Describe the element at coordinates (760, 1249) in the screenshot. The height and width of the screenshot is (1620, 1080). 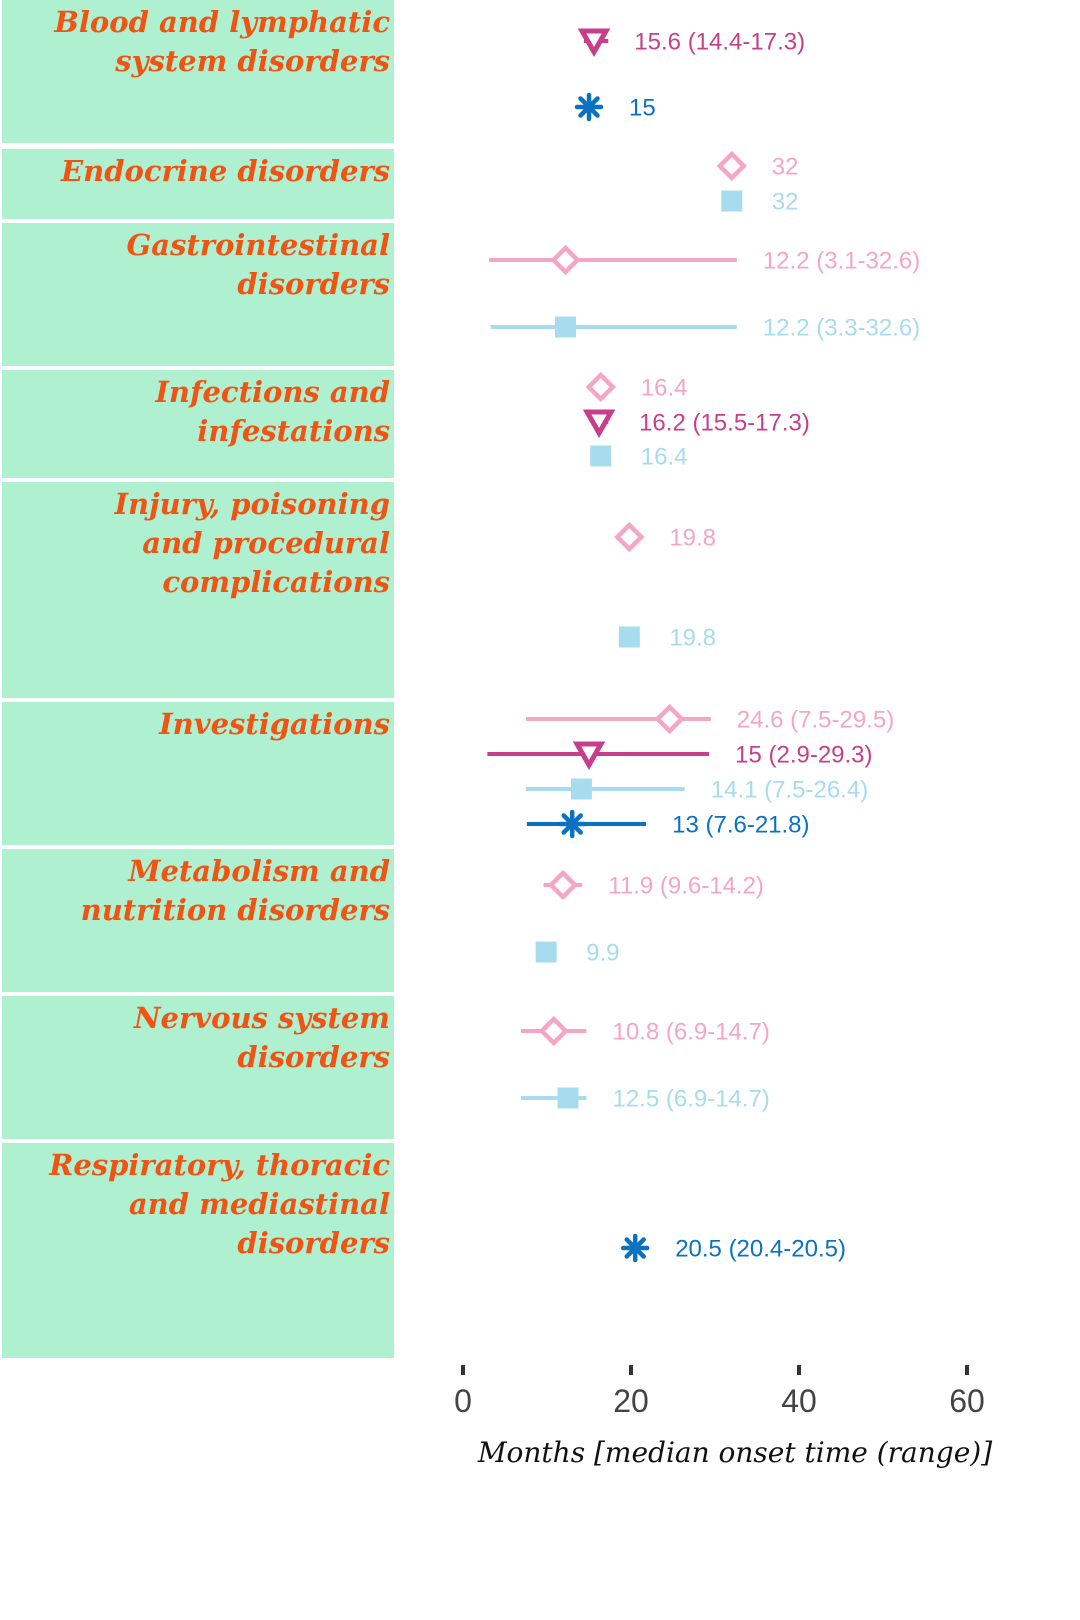
I see `value-label: 20.5 (20.4-20.5)` at that location.